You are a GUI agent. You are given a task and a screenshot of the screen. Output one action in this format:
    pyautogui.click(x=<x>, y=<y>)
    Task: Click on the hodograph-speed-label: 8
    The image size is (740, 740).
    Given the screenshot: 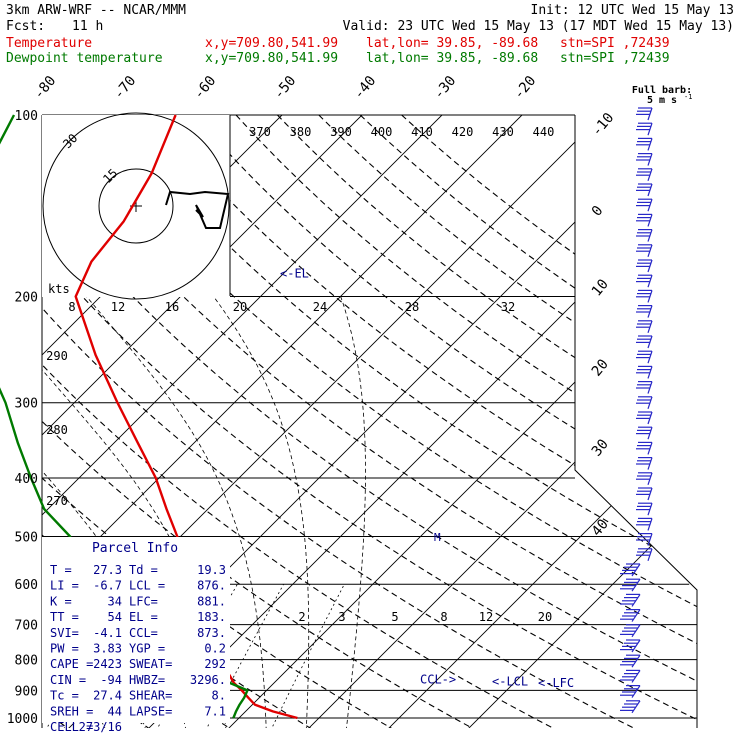 What is the action you would take?
    pyautogui.click(x=71, y=307)
    